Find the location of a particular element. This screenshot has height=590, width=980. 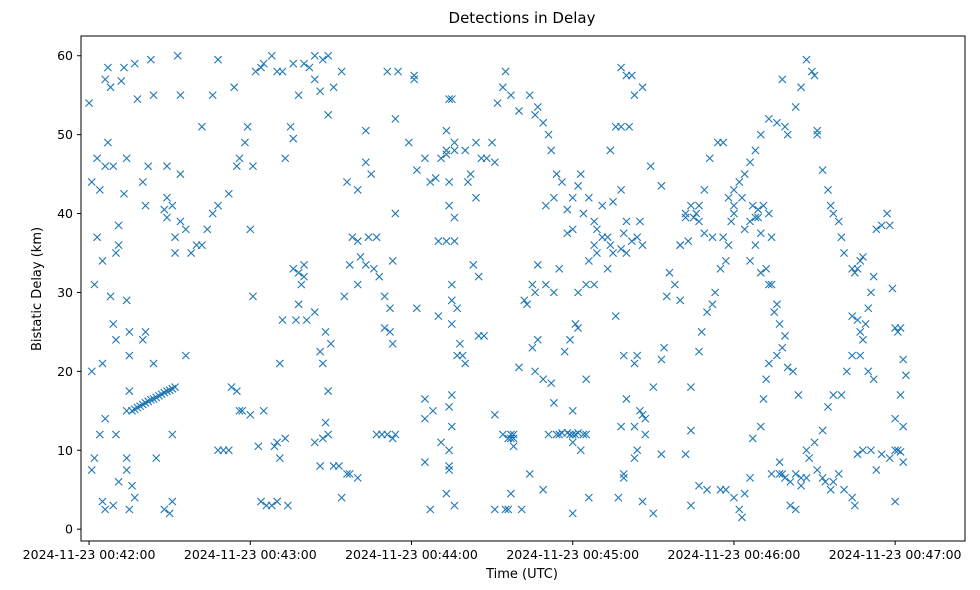

x-tick-label: 2024-11-23 00:45:00 is located at coordinates (572, 554).